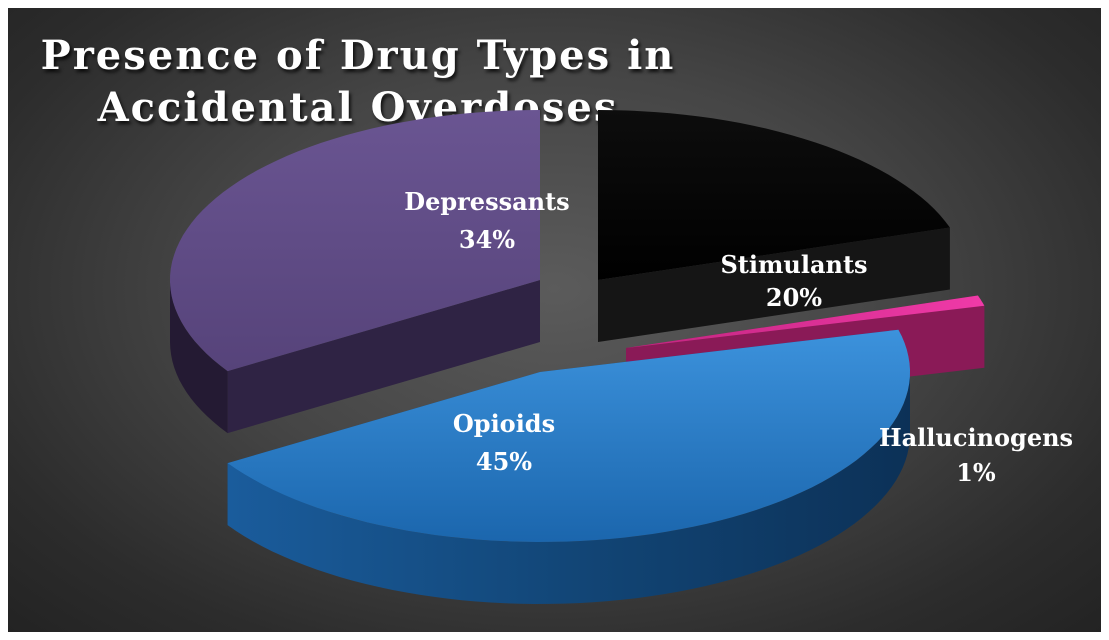 This screenshot has height=640, width=1109. What do you see at coordinates (487, 239) in the screenshot?
I see `label-depressants-value: 34%` at bounding box center [487, 239].